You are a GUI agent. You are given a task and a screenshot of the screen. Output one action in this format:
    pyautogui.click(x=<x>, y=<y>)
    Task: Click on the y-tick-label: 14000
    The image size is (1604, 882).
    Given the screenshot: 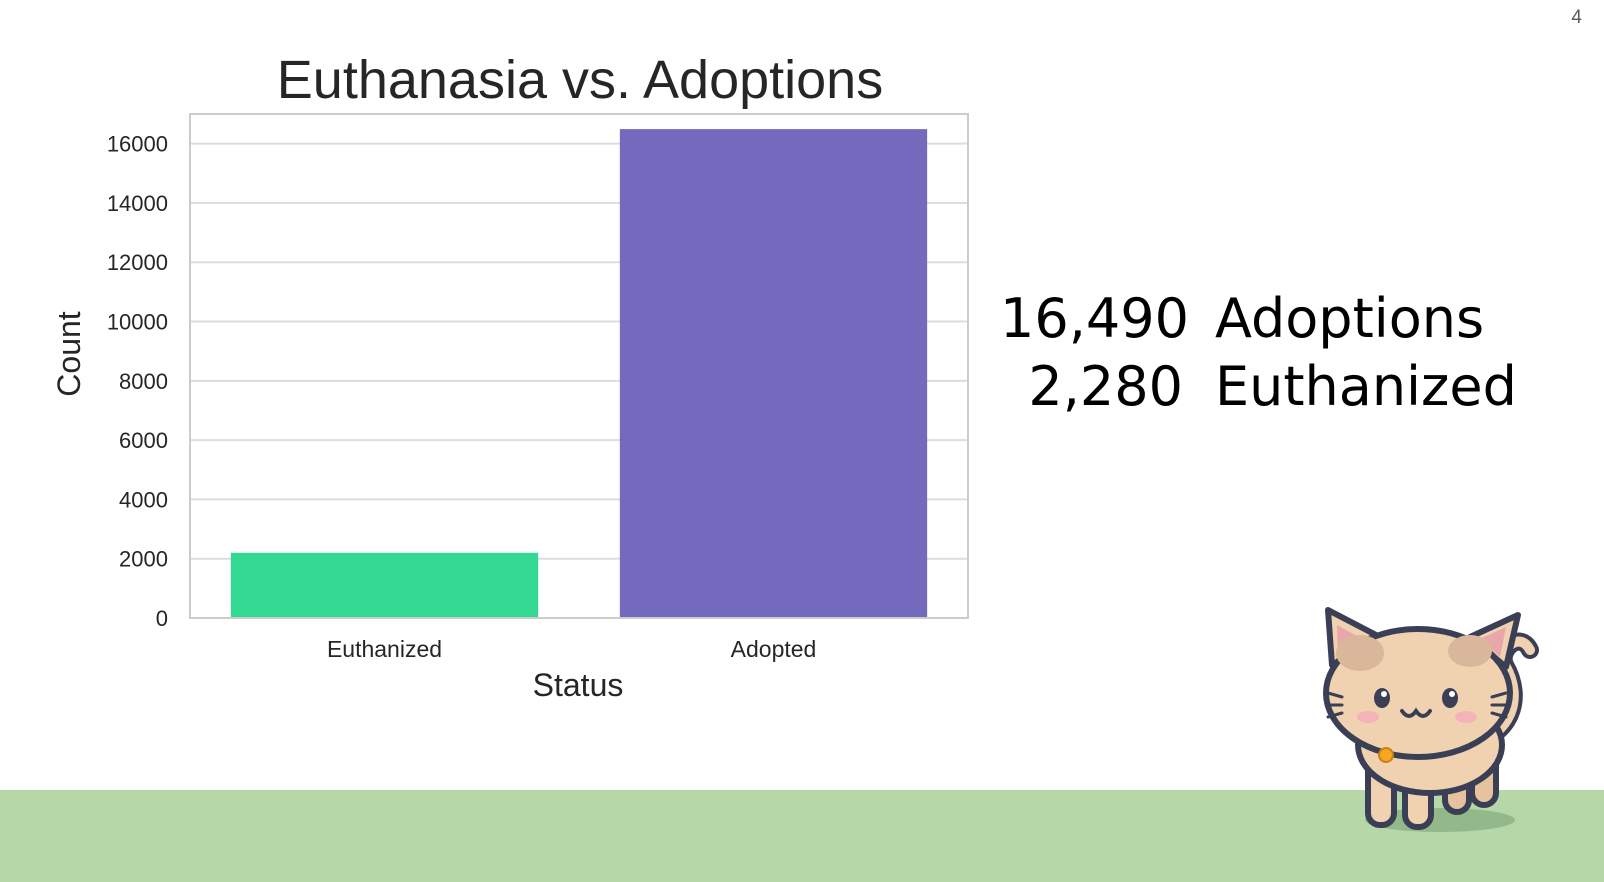 What is the action you would take?
    pyautogui.click(x=137, y=203)
    